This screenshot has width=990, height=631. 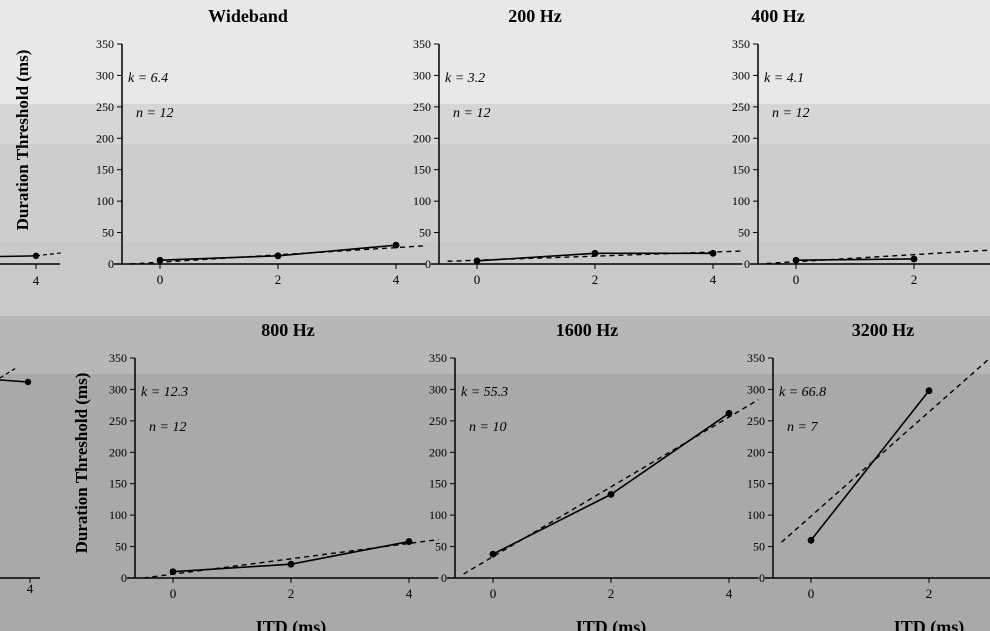 What do you see at coordinates (587, 330) in the screenshot?
I see `panel-title: 1600 Hz` at bounding box center [587, 330].